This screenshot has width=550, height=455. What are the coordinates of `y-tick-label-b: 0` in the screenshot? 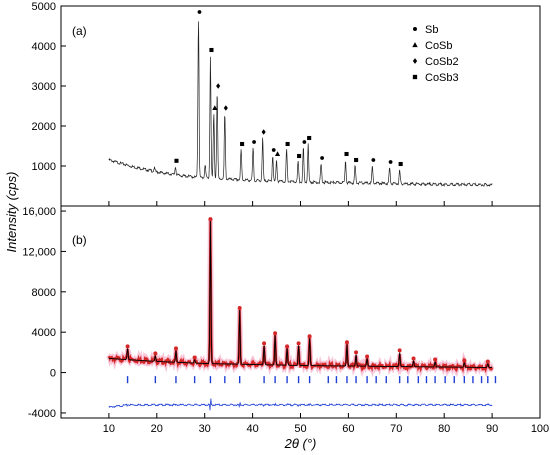 It's located at (53, 374).